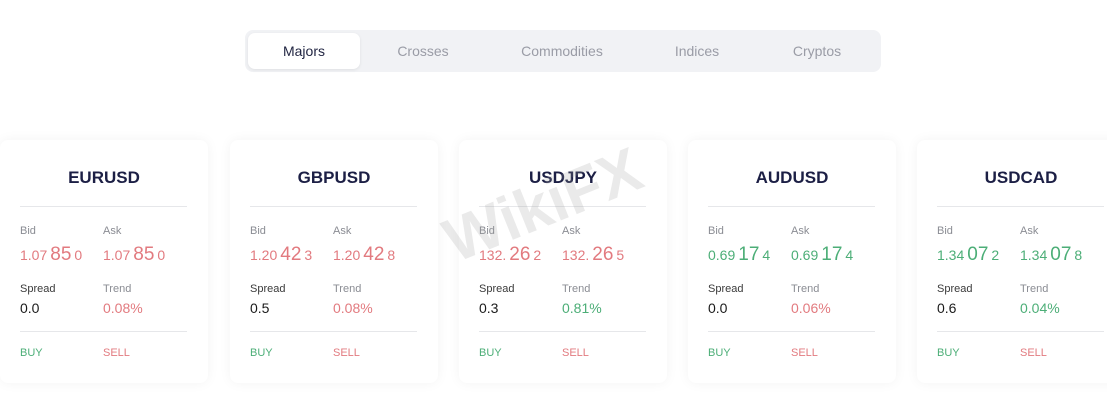 The width and height of the screenshot is (1107, 403). What do you see at coordinates (766, 255) in the screenshot?
I see `bid-price-fraction: 4` at bounding box center [766, 255].